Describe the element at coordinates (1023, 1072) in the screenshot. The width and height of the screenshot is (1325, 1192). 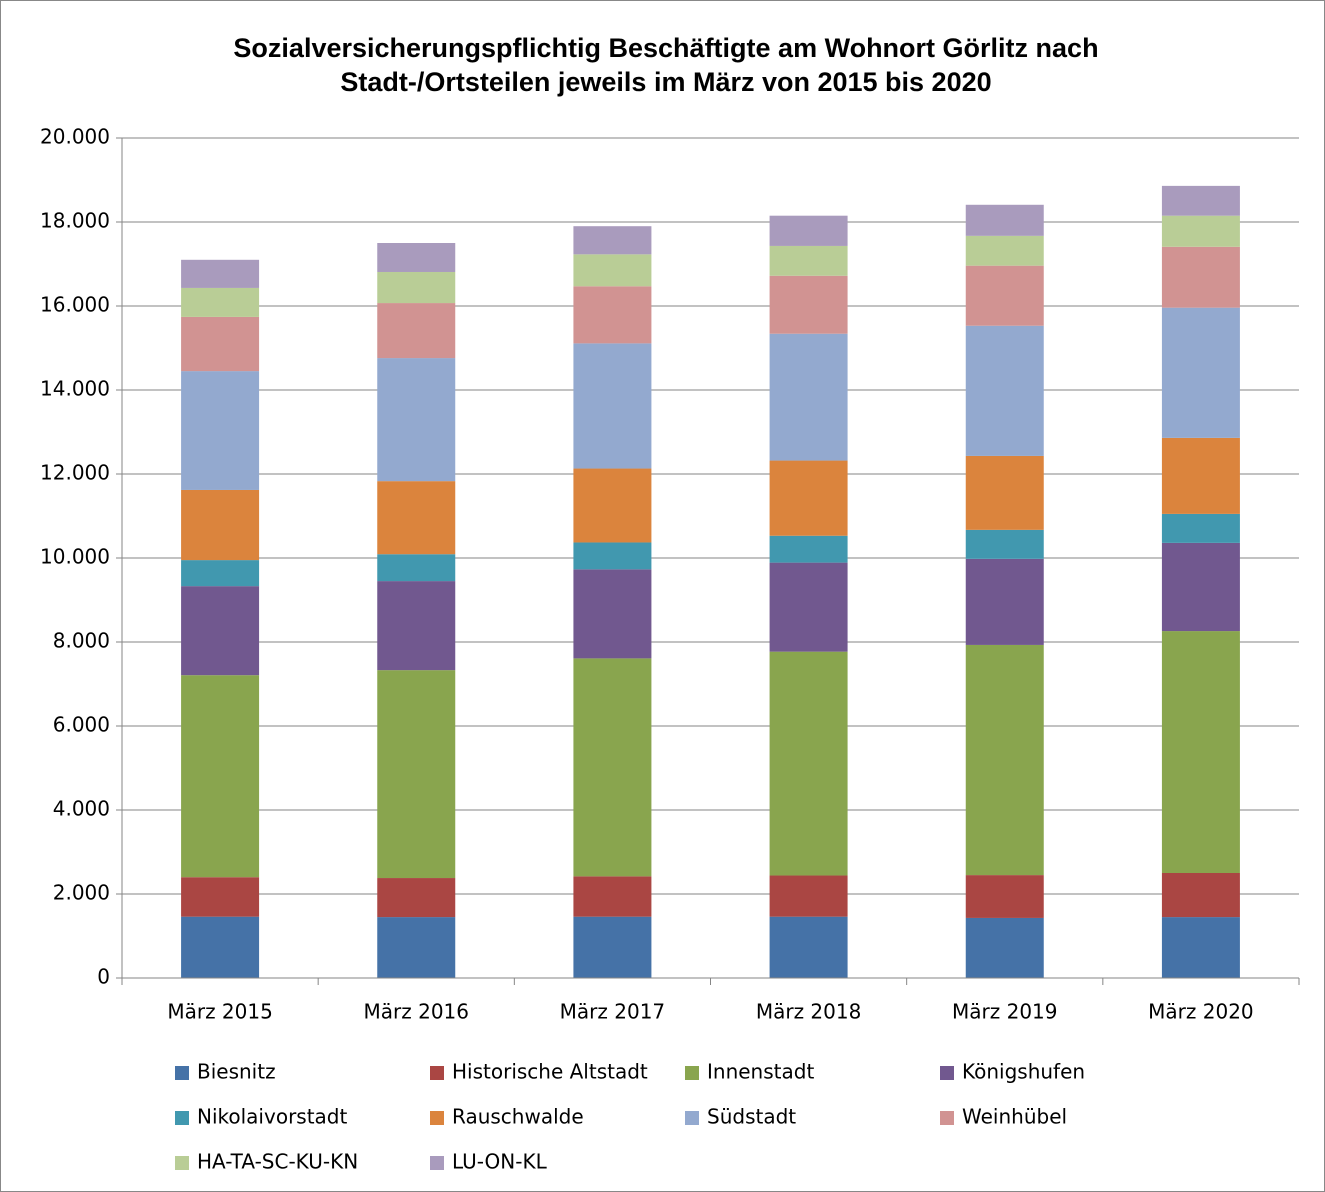
I see `legend-label: Königshufen` at that location.